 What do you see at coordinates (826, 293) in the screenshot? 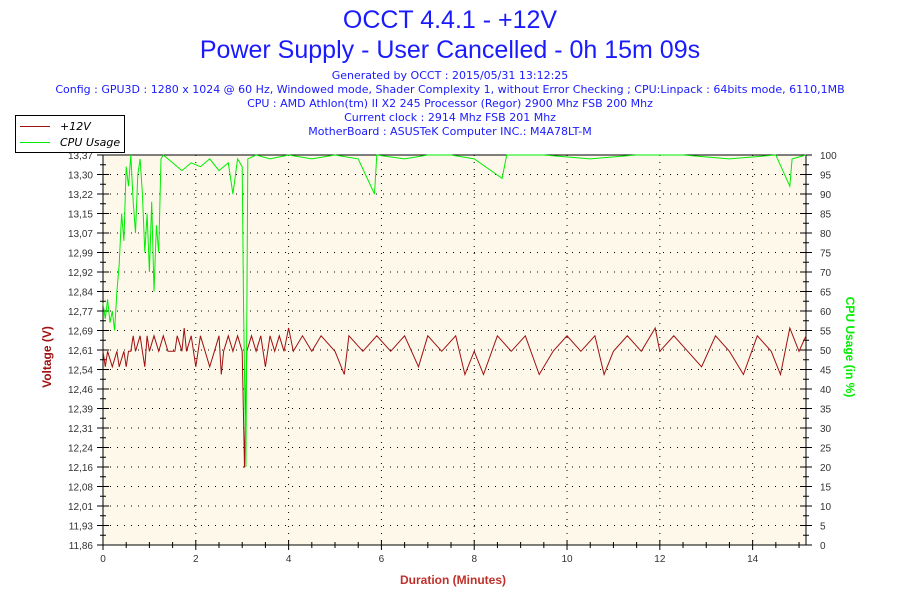
I see `y2-tick-label: 65` at bounding box center [826, 293].